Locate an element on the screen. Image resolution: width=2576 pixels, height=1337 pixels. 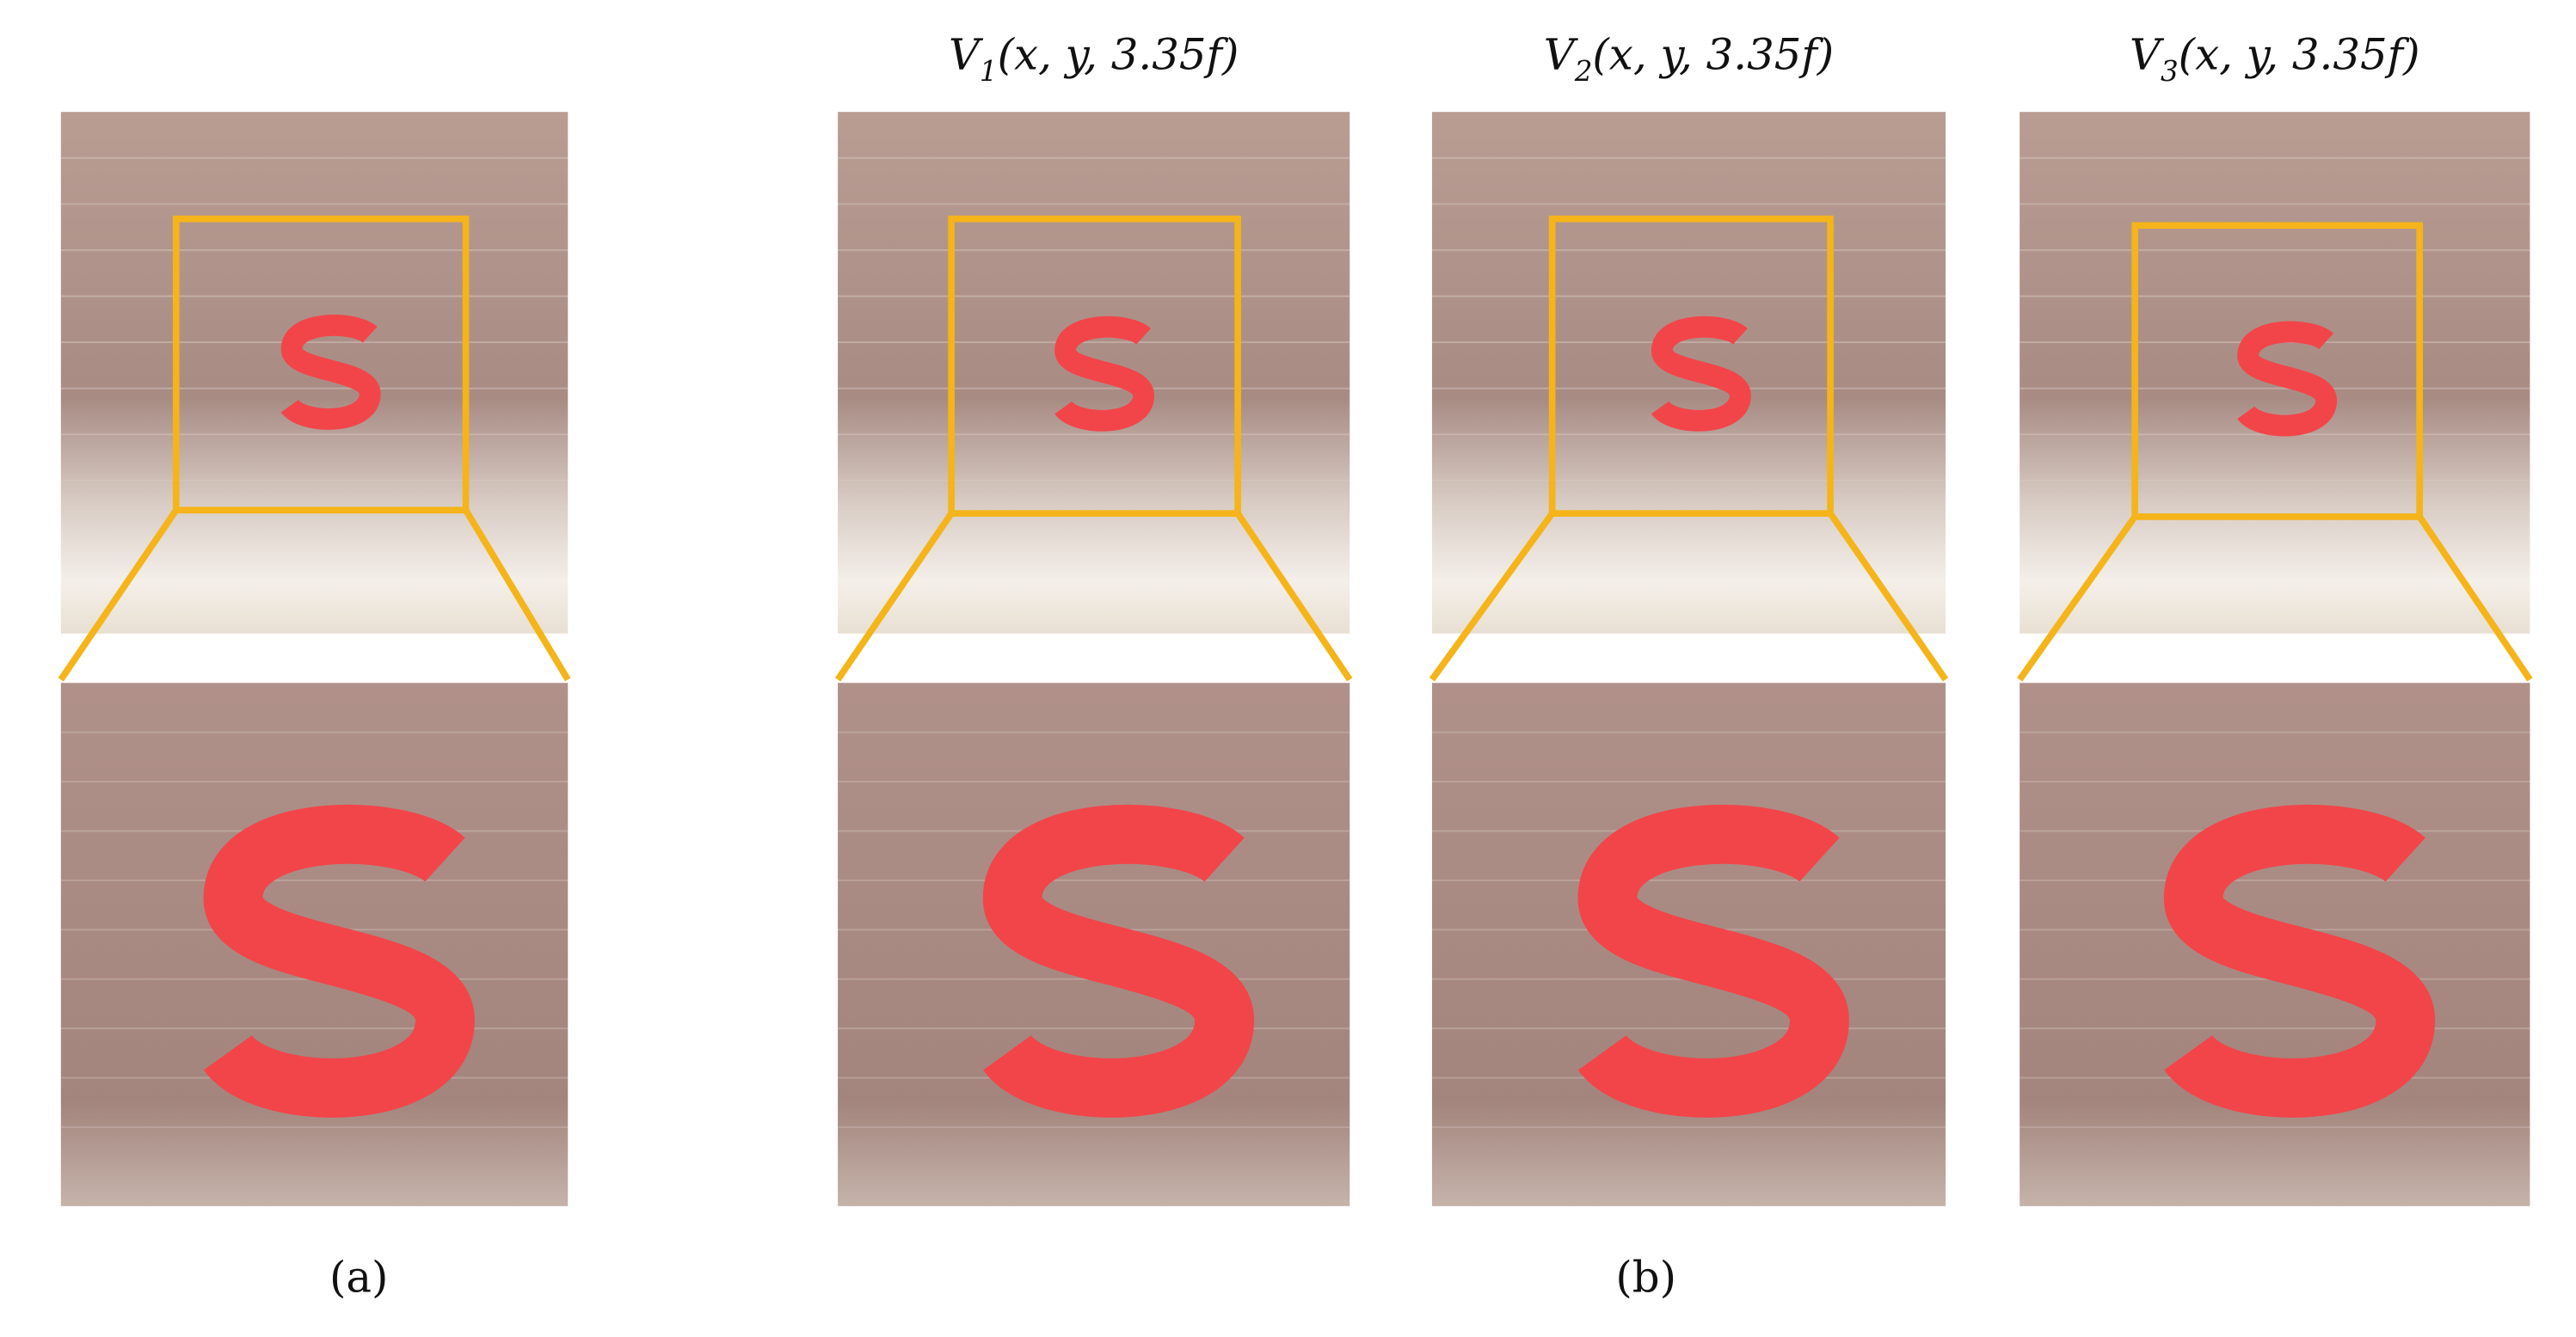
title-subscript: 2 is located at coordinates (1583, 72).